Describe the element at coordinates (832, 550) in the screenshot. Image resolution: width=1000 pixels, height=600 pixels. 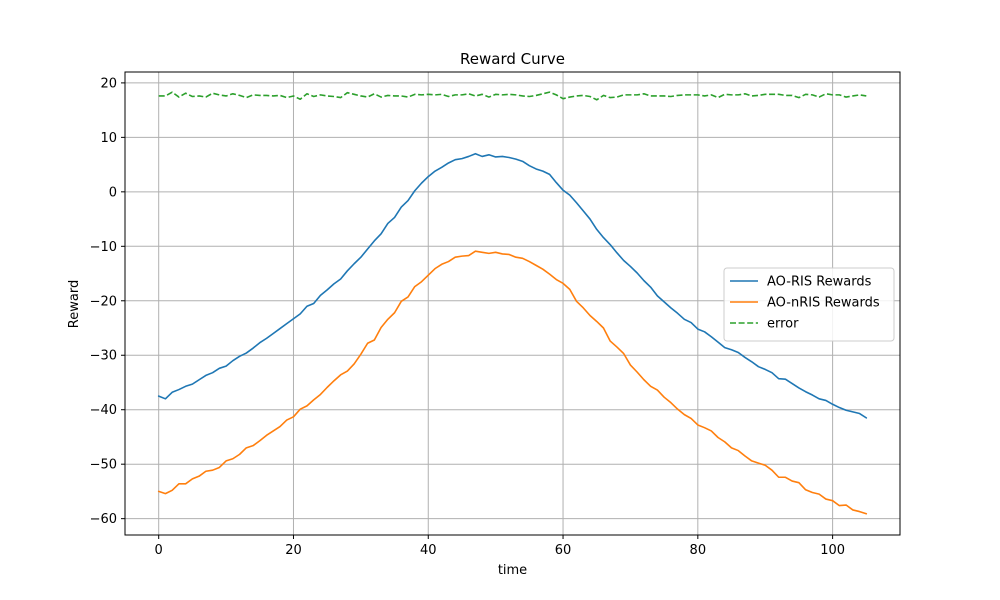
I see `x-tick-label: 100` at that location.